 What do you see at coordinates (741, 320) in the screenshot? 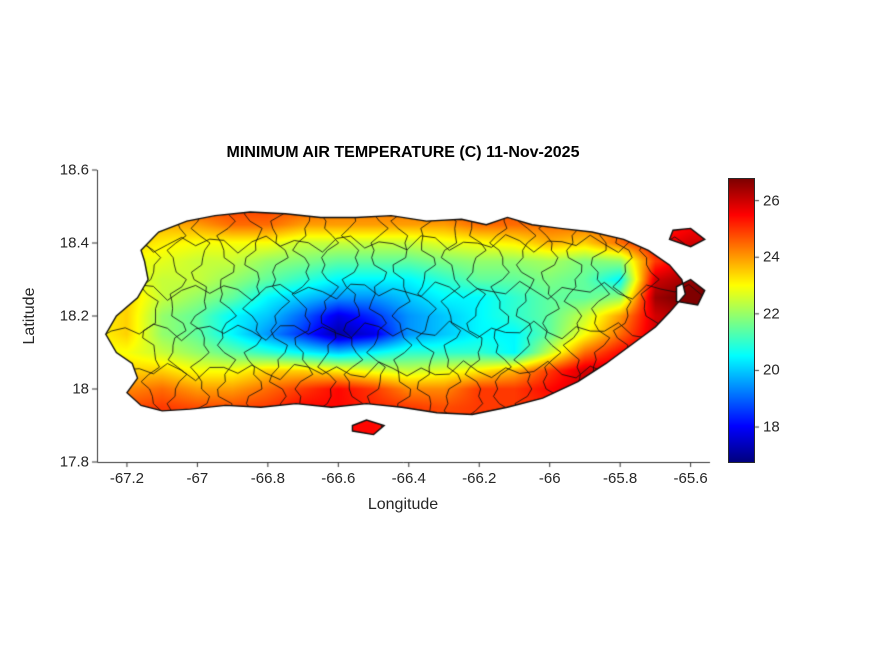
I see `colorbar-gradient` at bounding box center [741, 320].